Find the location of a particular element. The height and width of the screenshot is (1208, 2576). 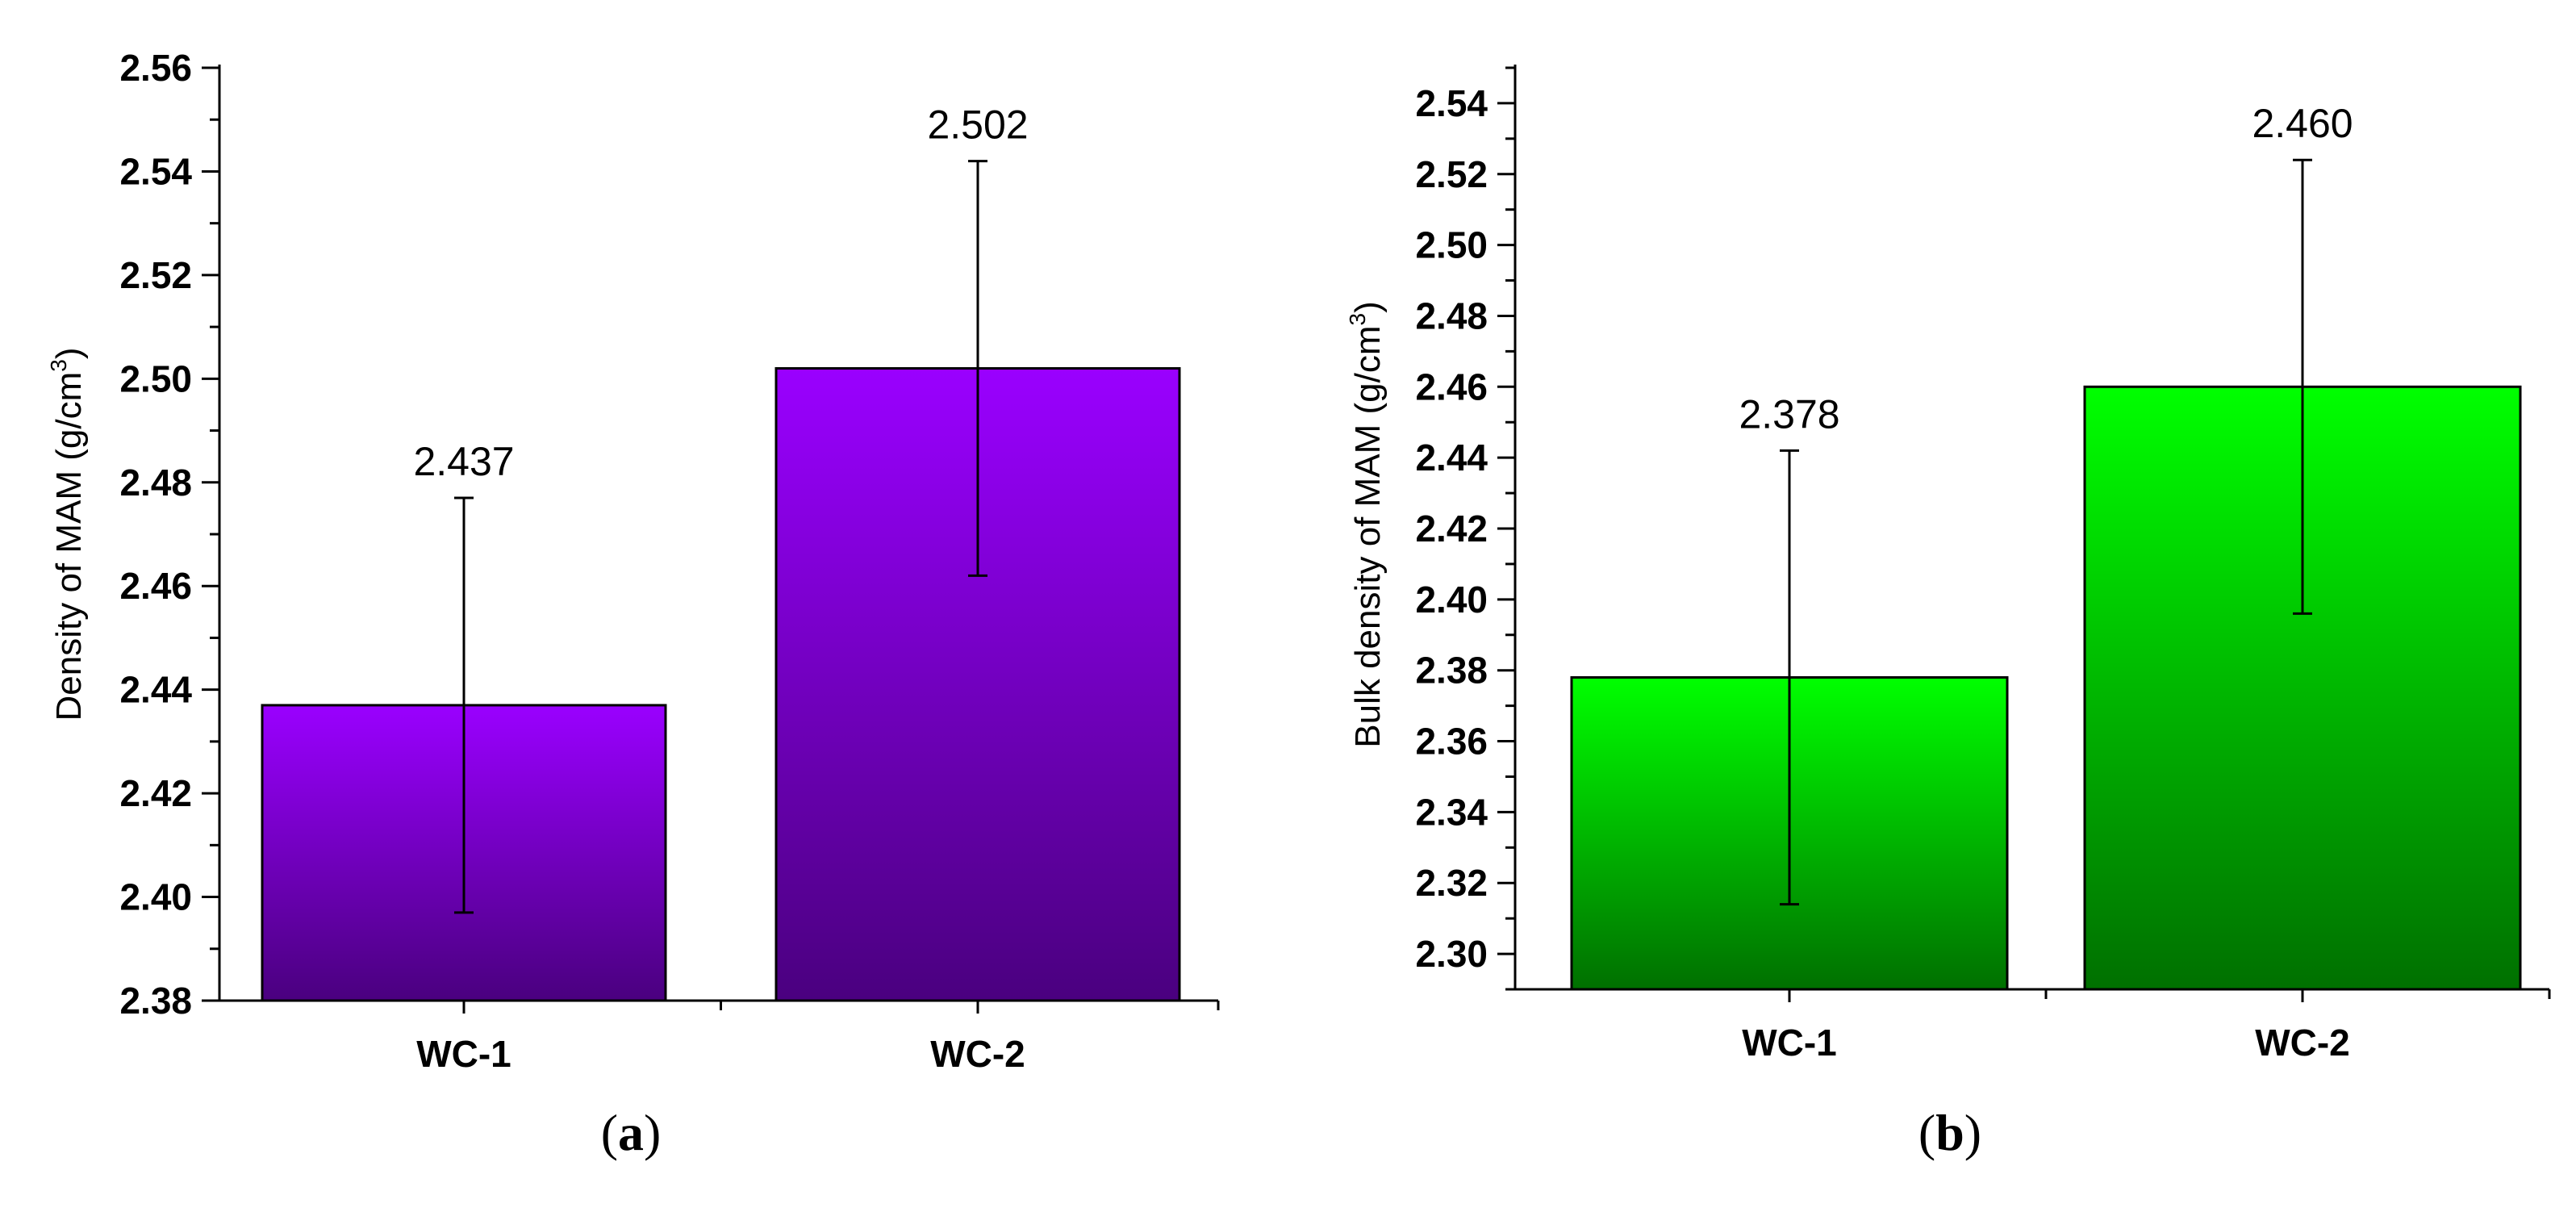

panel-label-b-letter: b is located at coordinates (1949, 1132).